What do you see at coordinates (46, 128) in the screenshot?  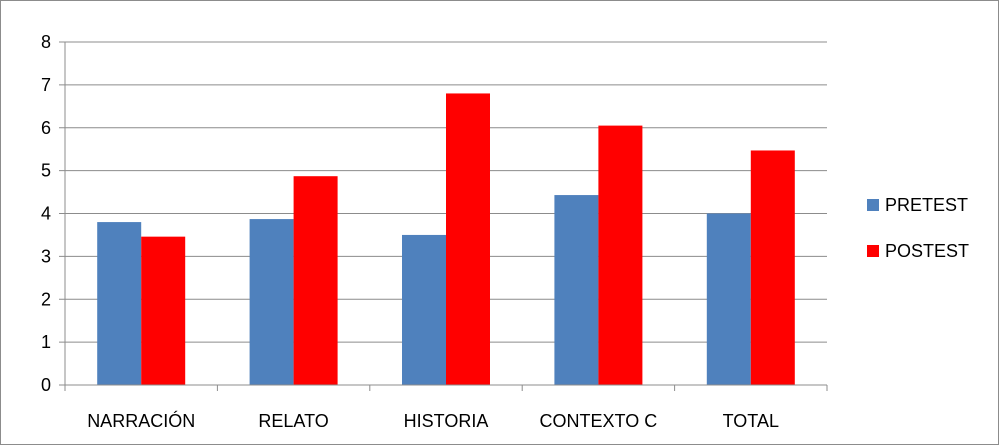 I see `y-tick-label: 6` at bounding box center [46, 128].